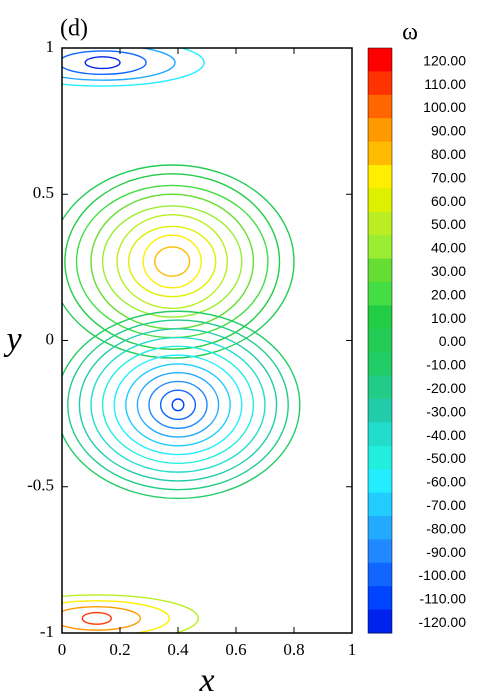 The width and height of the screenshot is (480, 698). Describe the element at coordinates (352, 649) in the screenshot. I see `x-tick-label: 1` at that location.